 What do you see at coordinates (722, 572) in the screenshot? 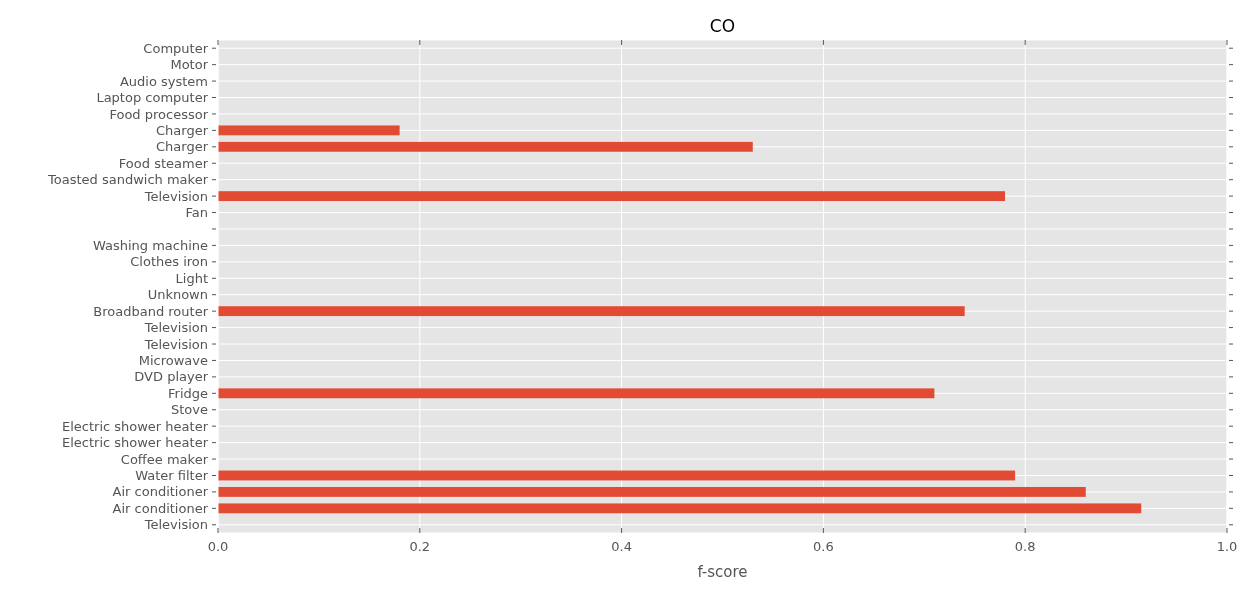
I see `x-axis-title: f-score` at bounding box center [722, 572].